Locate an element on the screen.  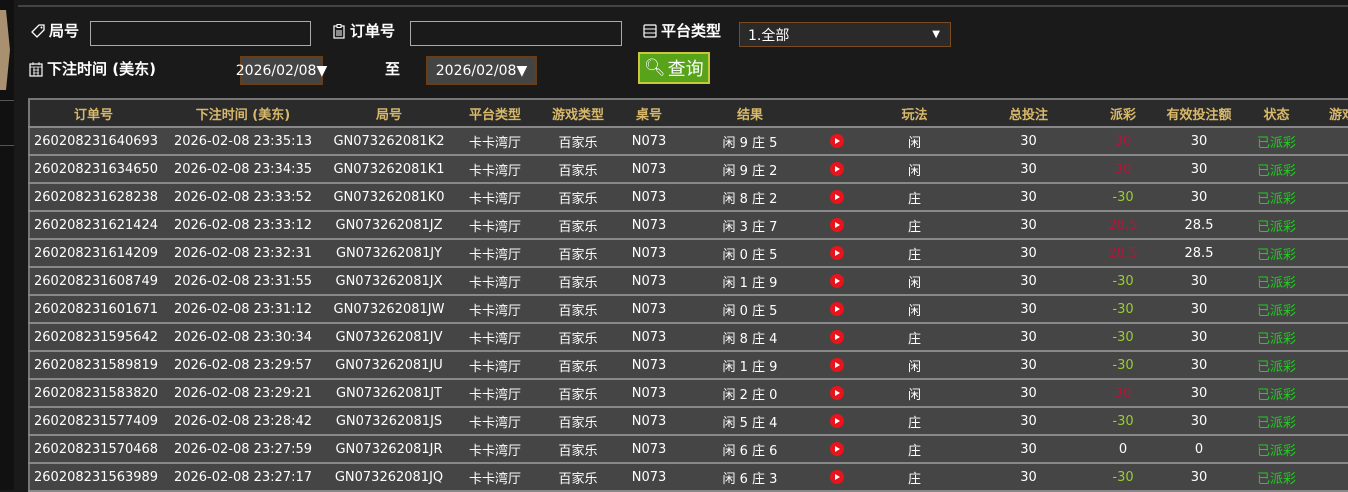
cell-bet-time: 2026-02-08 23:33:52 is located at coordinates (243, 197).